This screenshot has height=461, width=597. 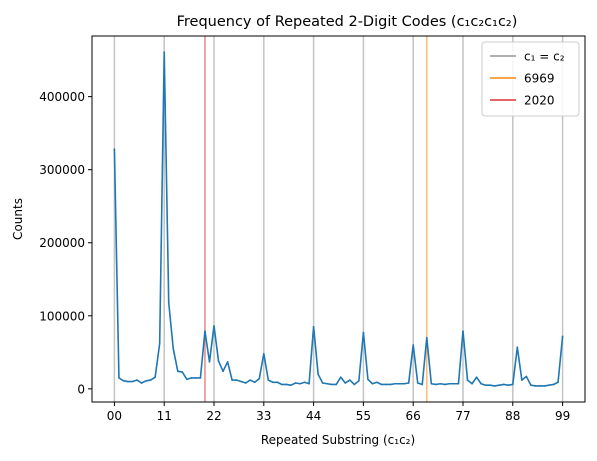 What do you see at coordinates (164, 416) in the screenshot?
I see `x-tick-label-1: 11` at bounding box center [164, 416].